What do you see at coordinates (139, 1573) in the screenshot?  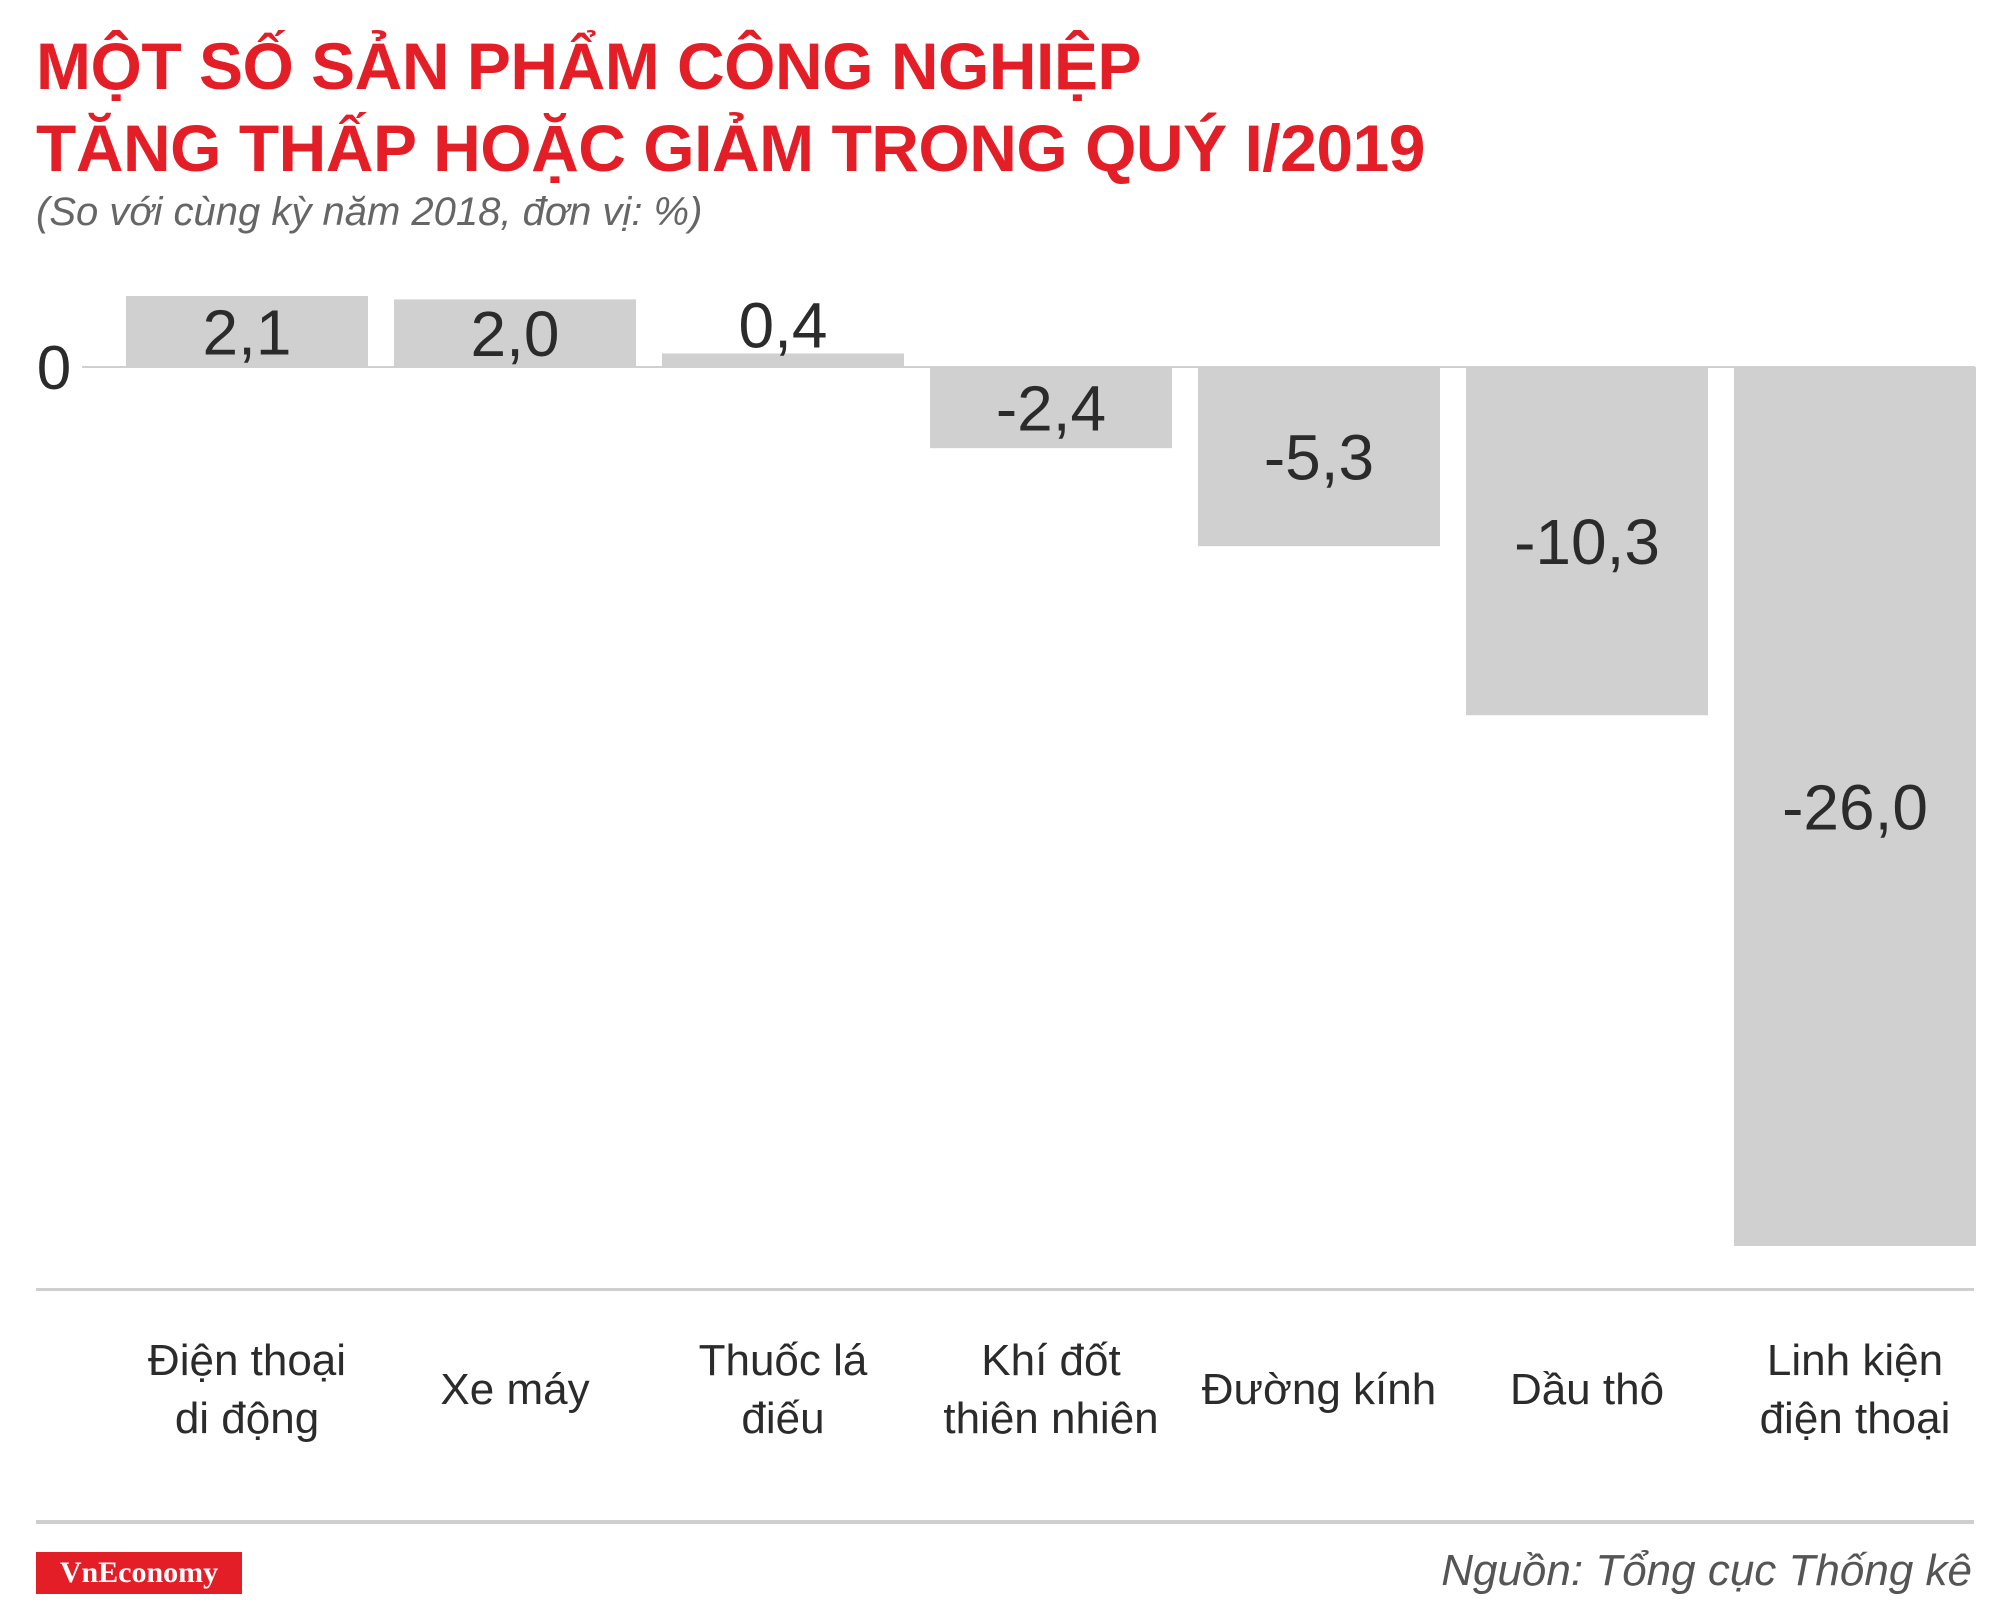 I see `vneconomy-logo: VnEconomy` at bounding box center [139, 1573].